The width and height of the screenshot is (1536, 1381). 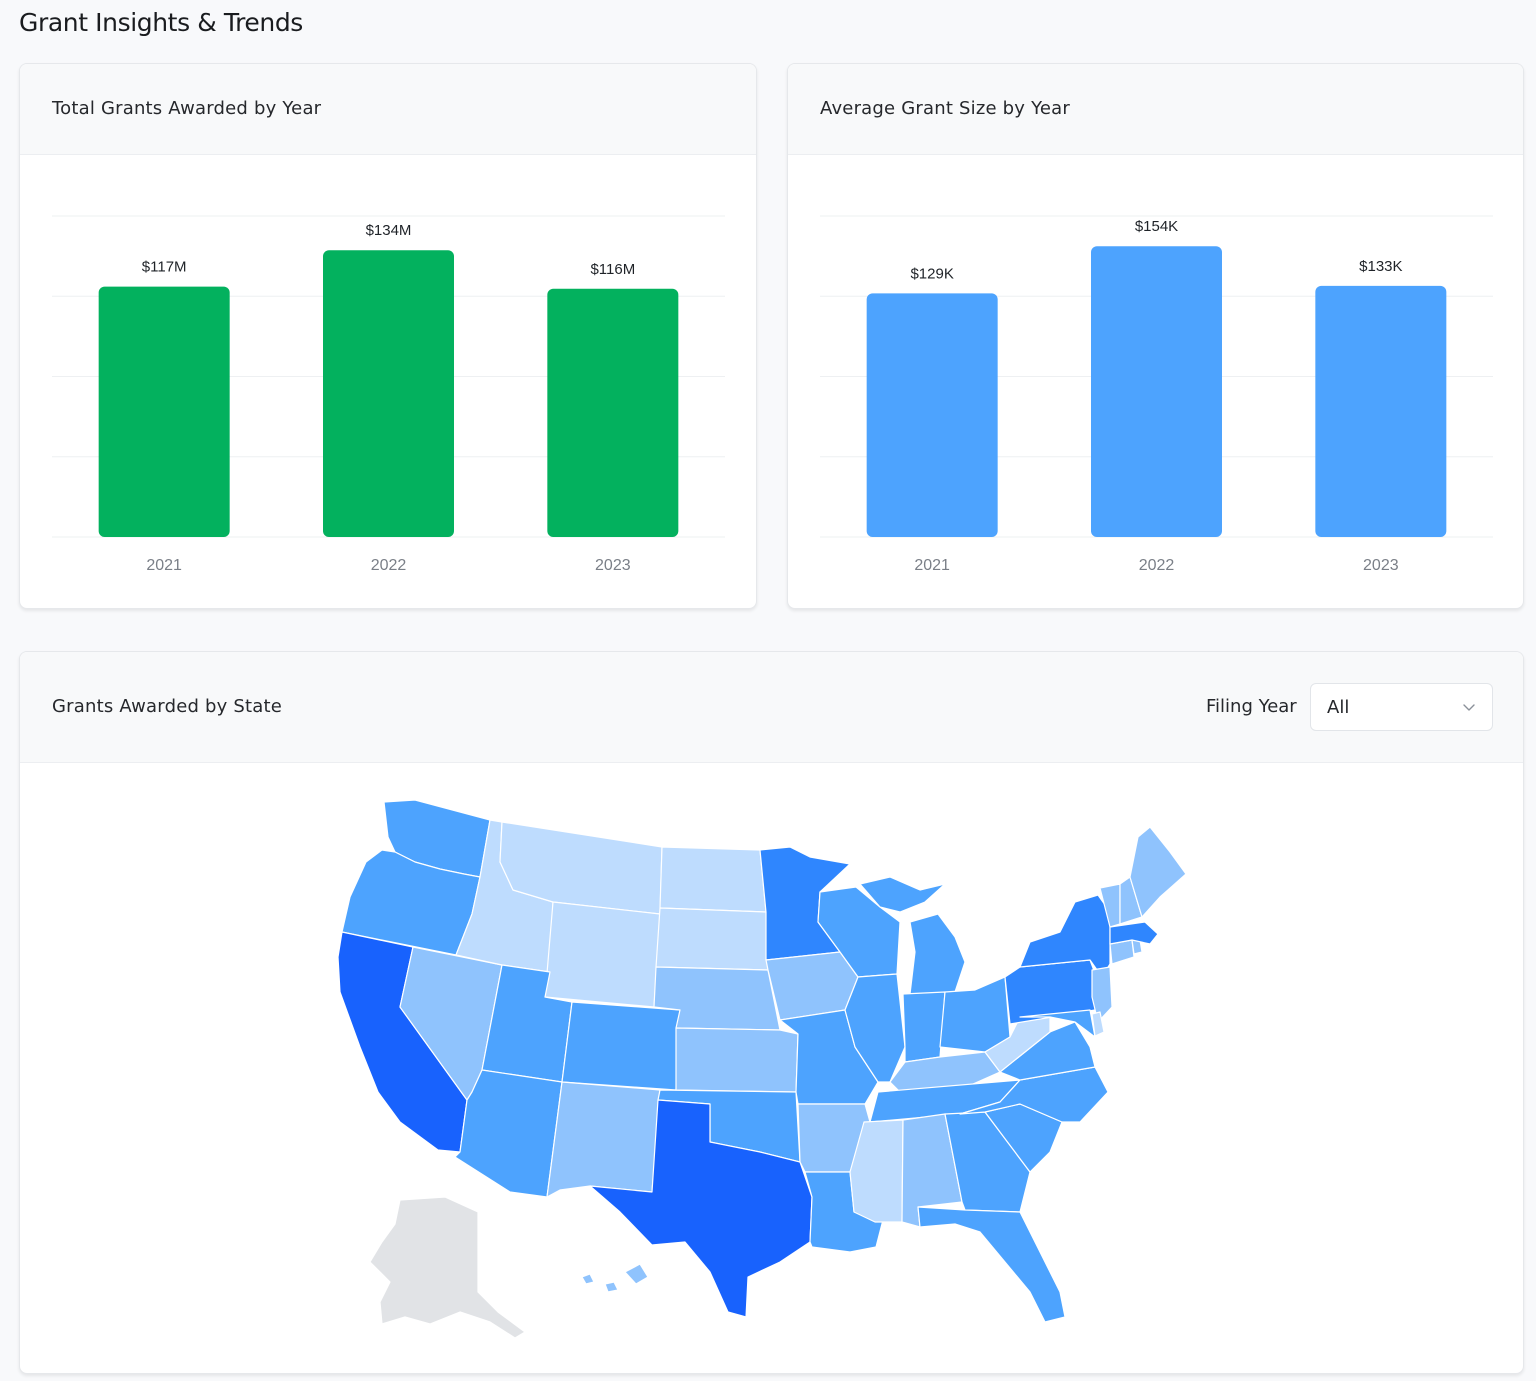 What do you see at coordinates (602, 954) in the screenshot?
I see `state-wyoming` at bounding box center [602, 954].